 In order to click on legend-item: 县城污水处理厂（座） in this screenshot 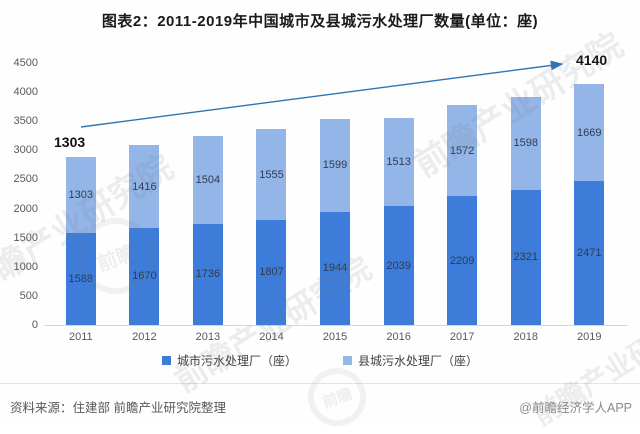, I will do `click(410, 360)`.